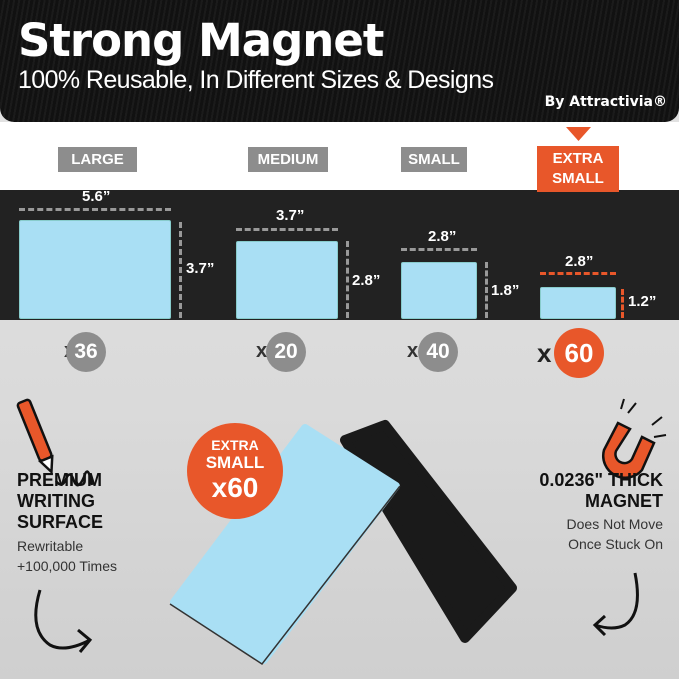  Describe the element at coordinates (579, 353) in the screenshot. I see `count-extra-small: 60` at that location.